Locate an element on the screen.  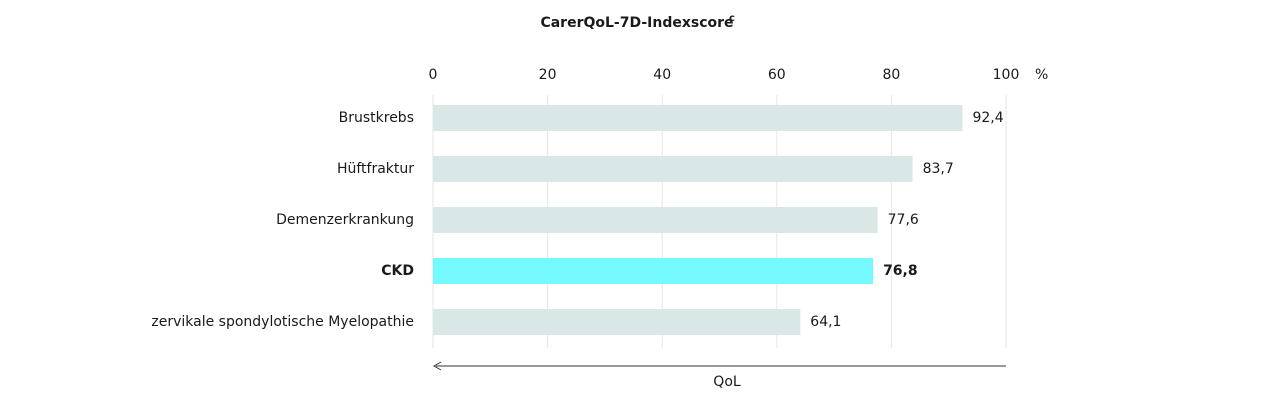
category-label: Brustkrebs is located at coordinates (376, 118).